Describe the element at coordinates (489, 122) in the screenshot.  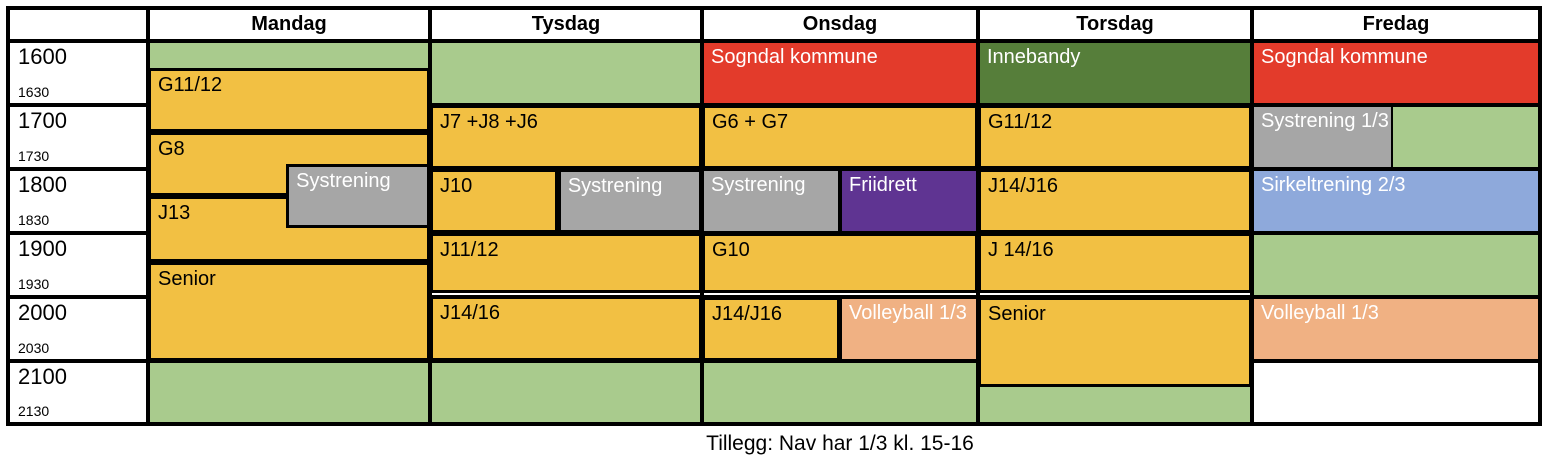
I see `event-label: J7 +J8 +J6` at that location.